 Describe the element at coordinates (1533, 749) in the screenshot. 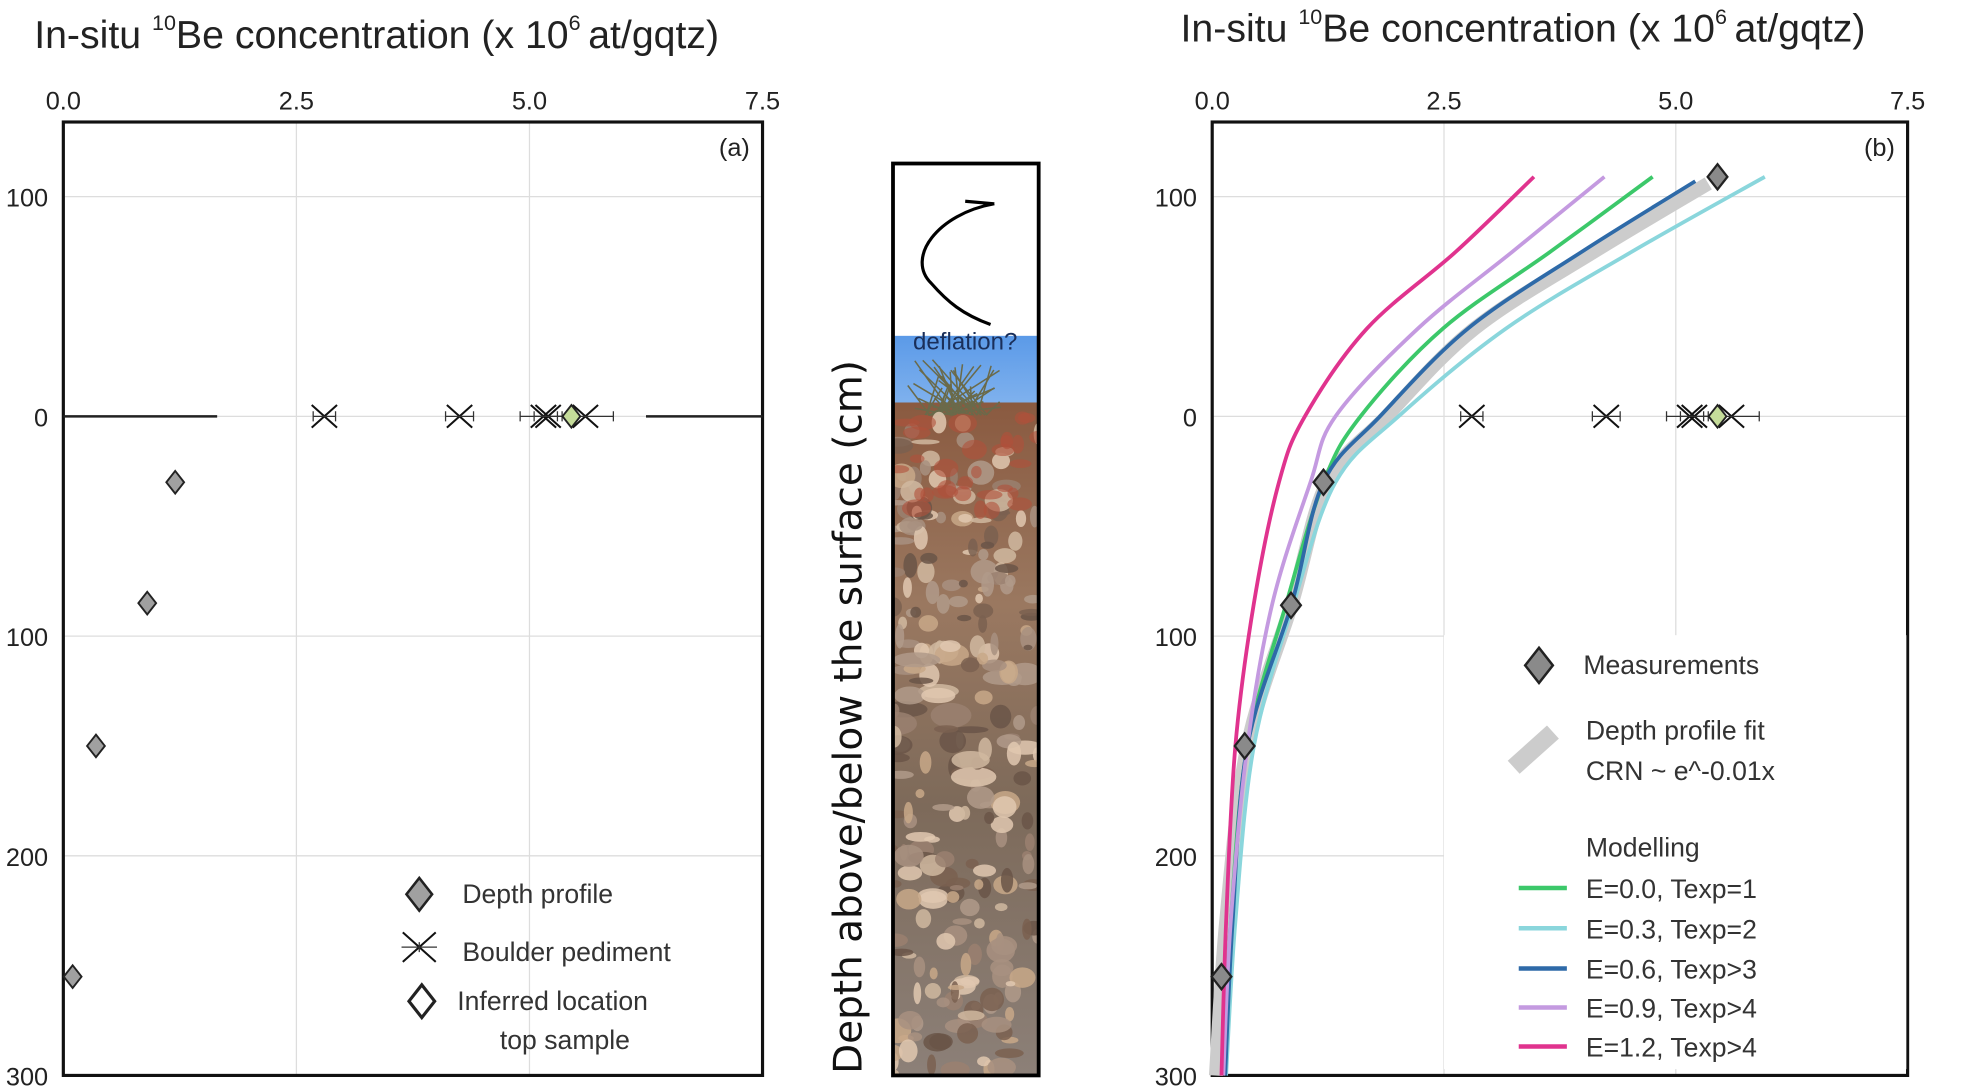

I see `legend-fit-swatch` at that location.